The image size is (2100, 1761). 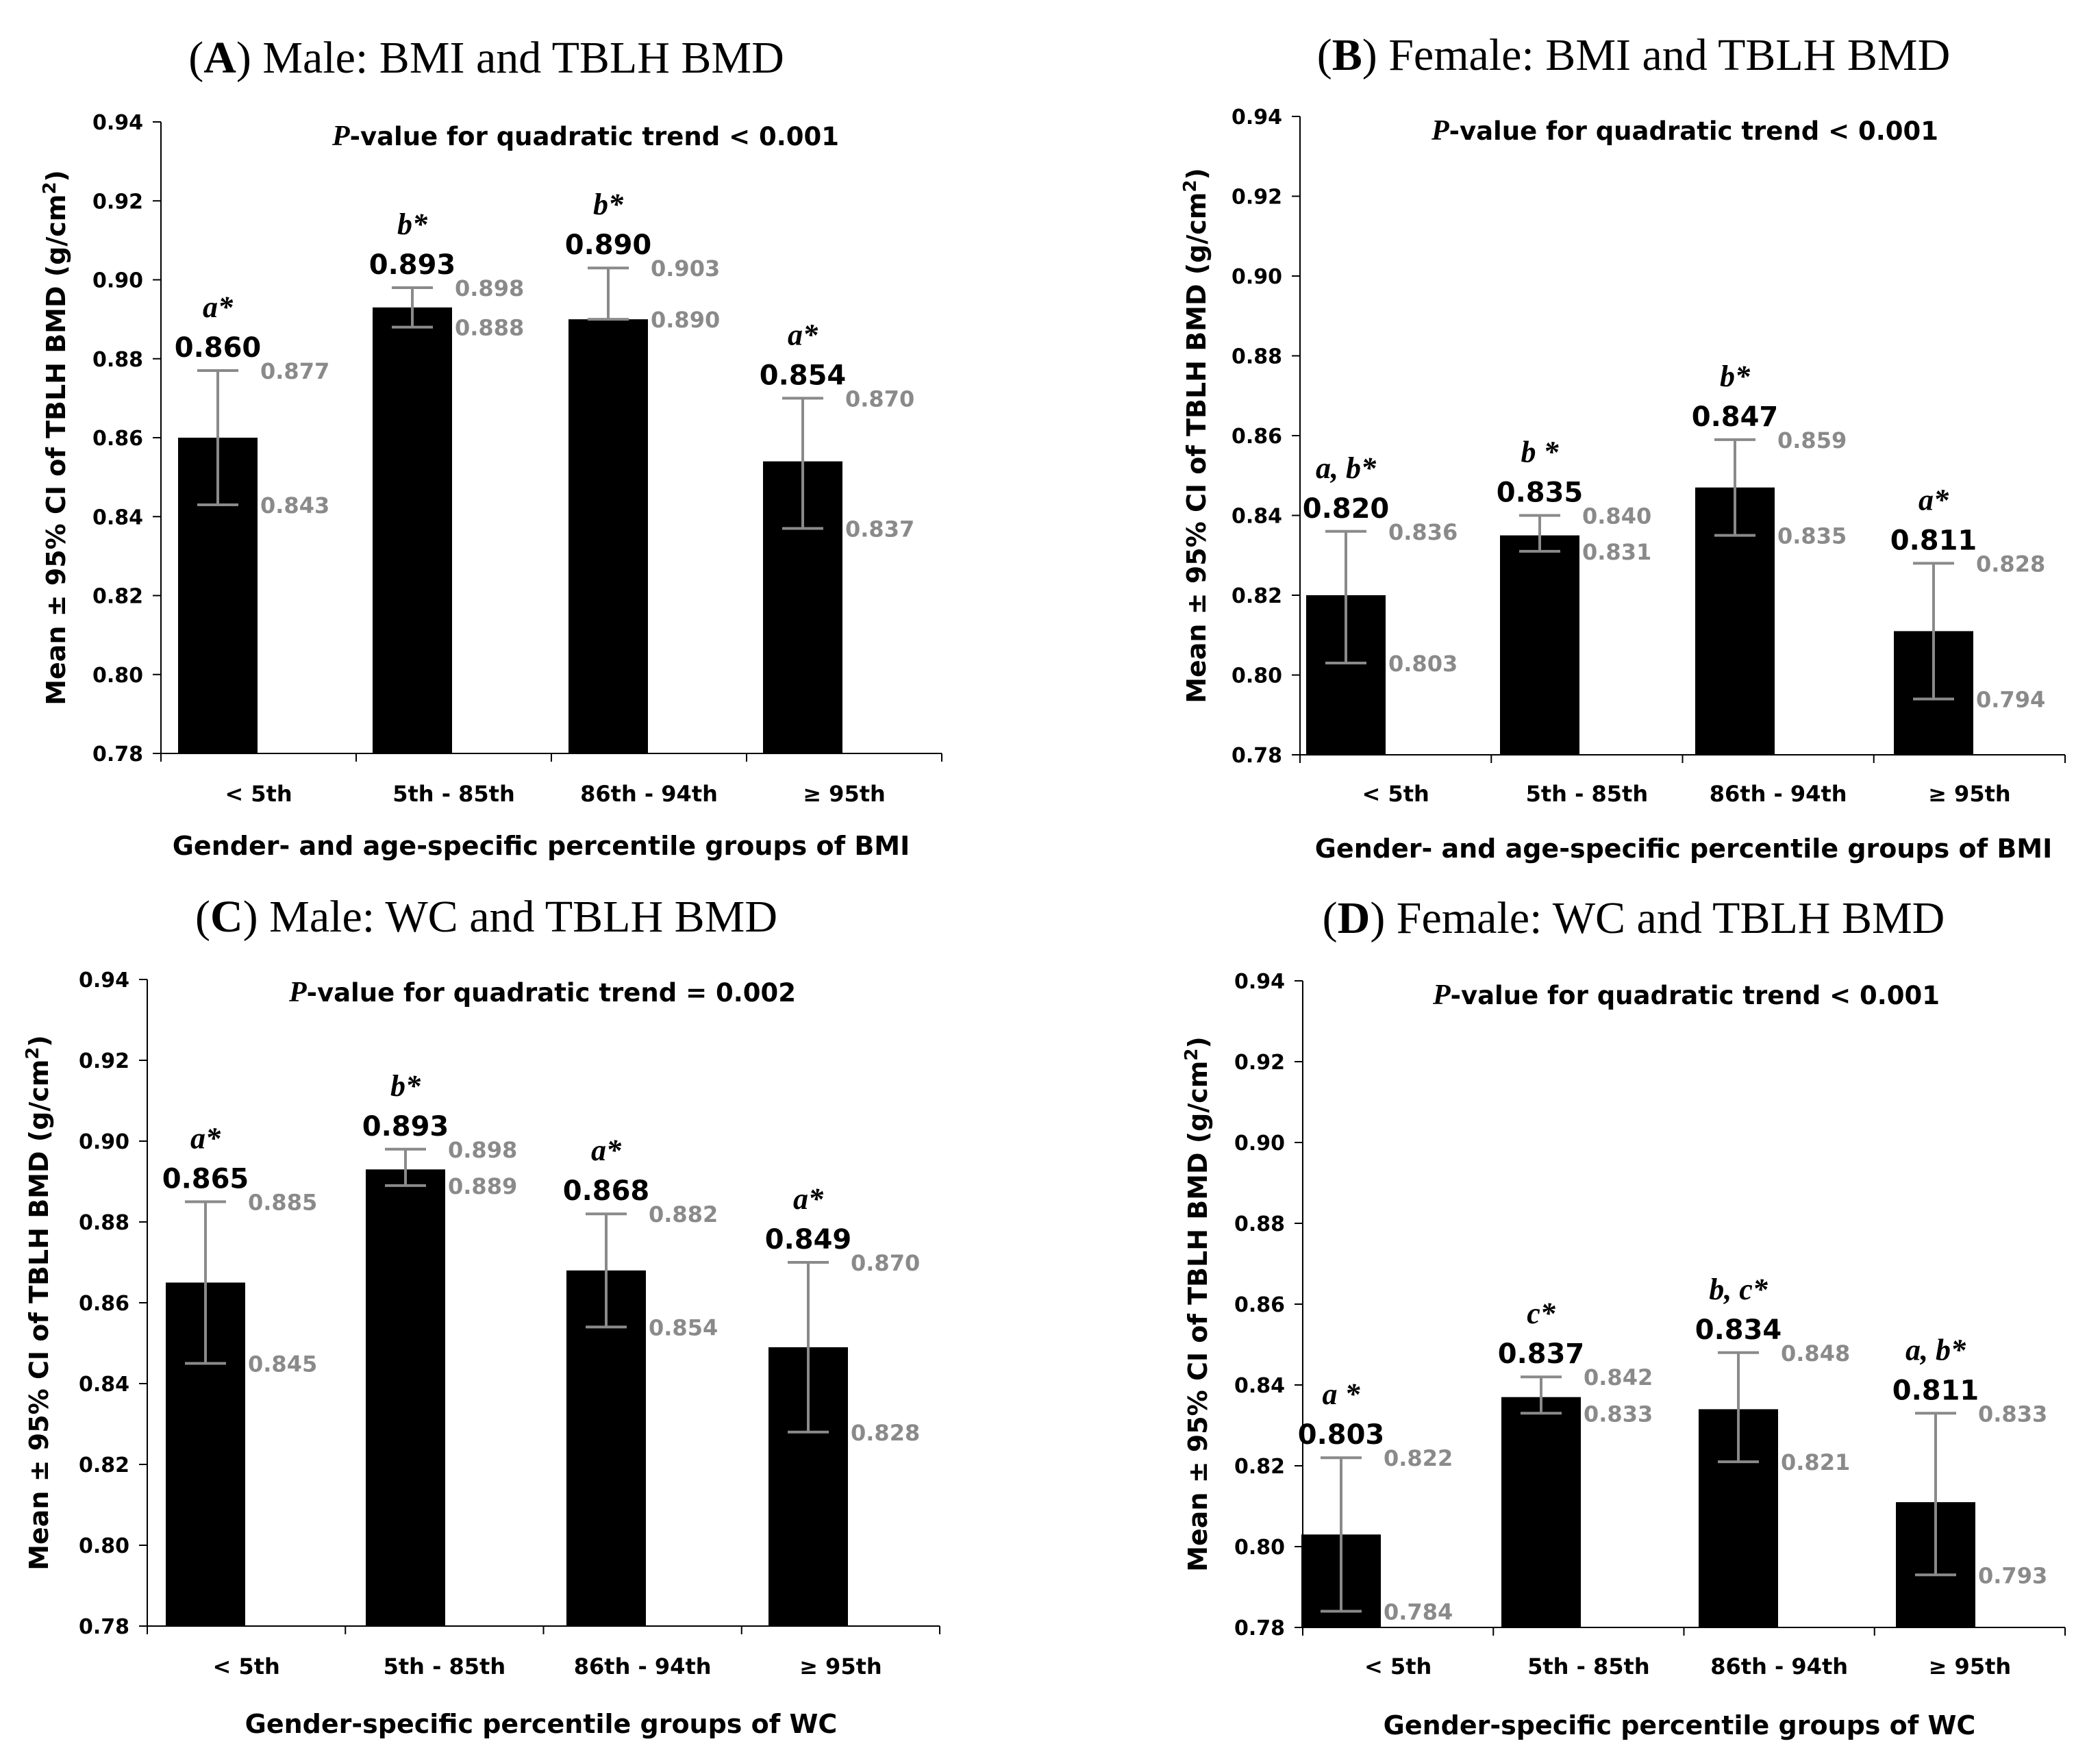 I want to click on ci-upper-label: 0.877, so click(x=294, y=371).